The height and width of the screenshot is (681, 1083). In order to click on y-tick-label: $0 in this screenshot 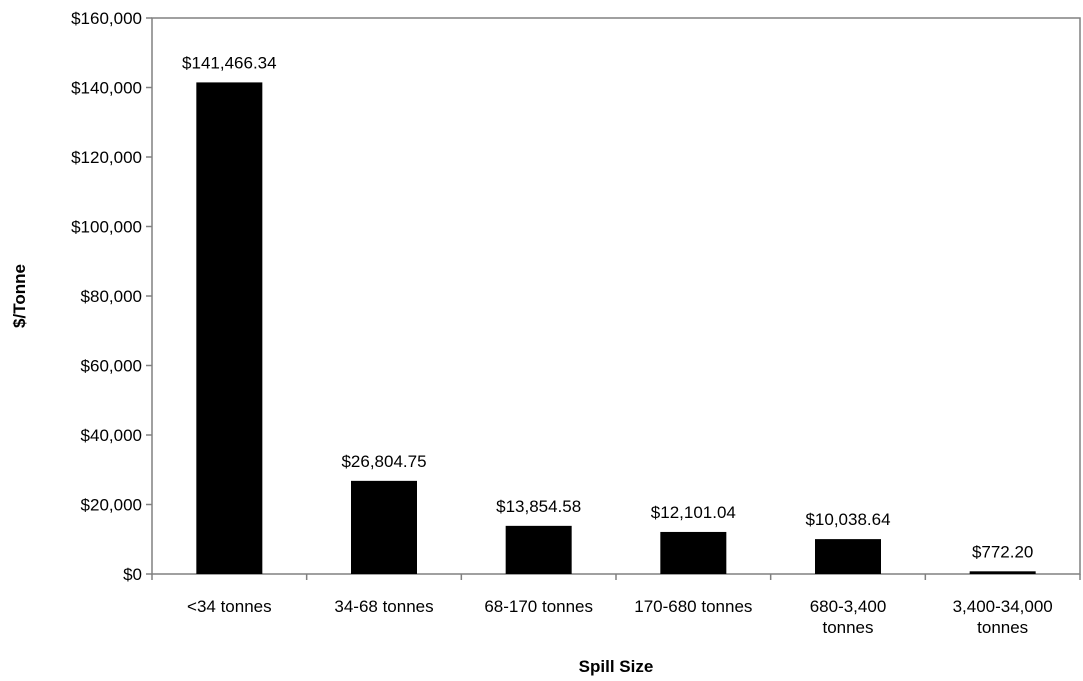, I will do `click(132, 574)`.